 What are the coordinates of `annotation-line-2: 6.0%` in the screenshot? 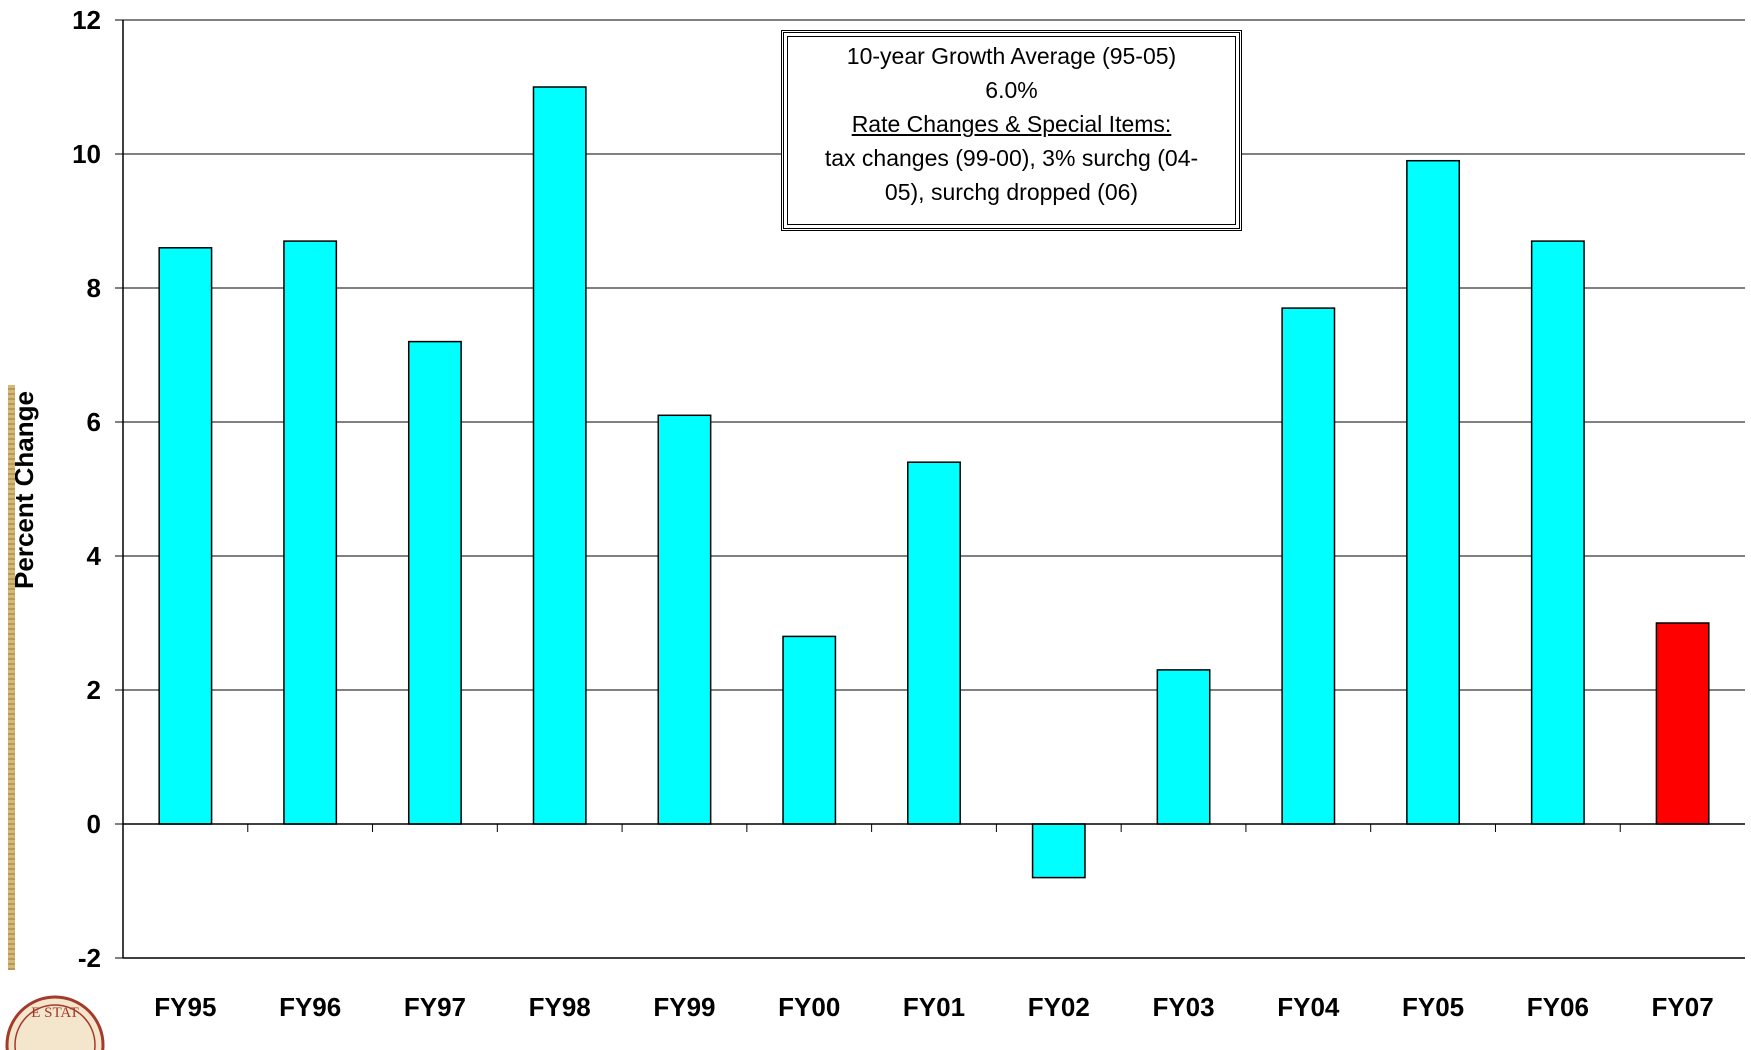 It's located at (1011, 90).